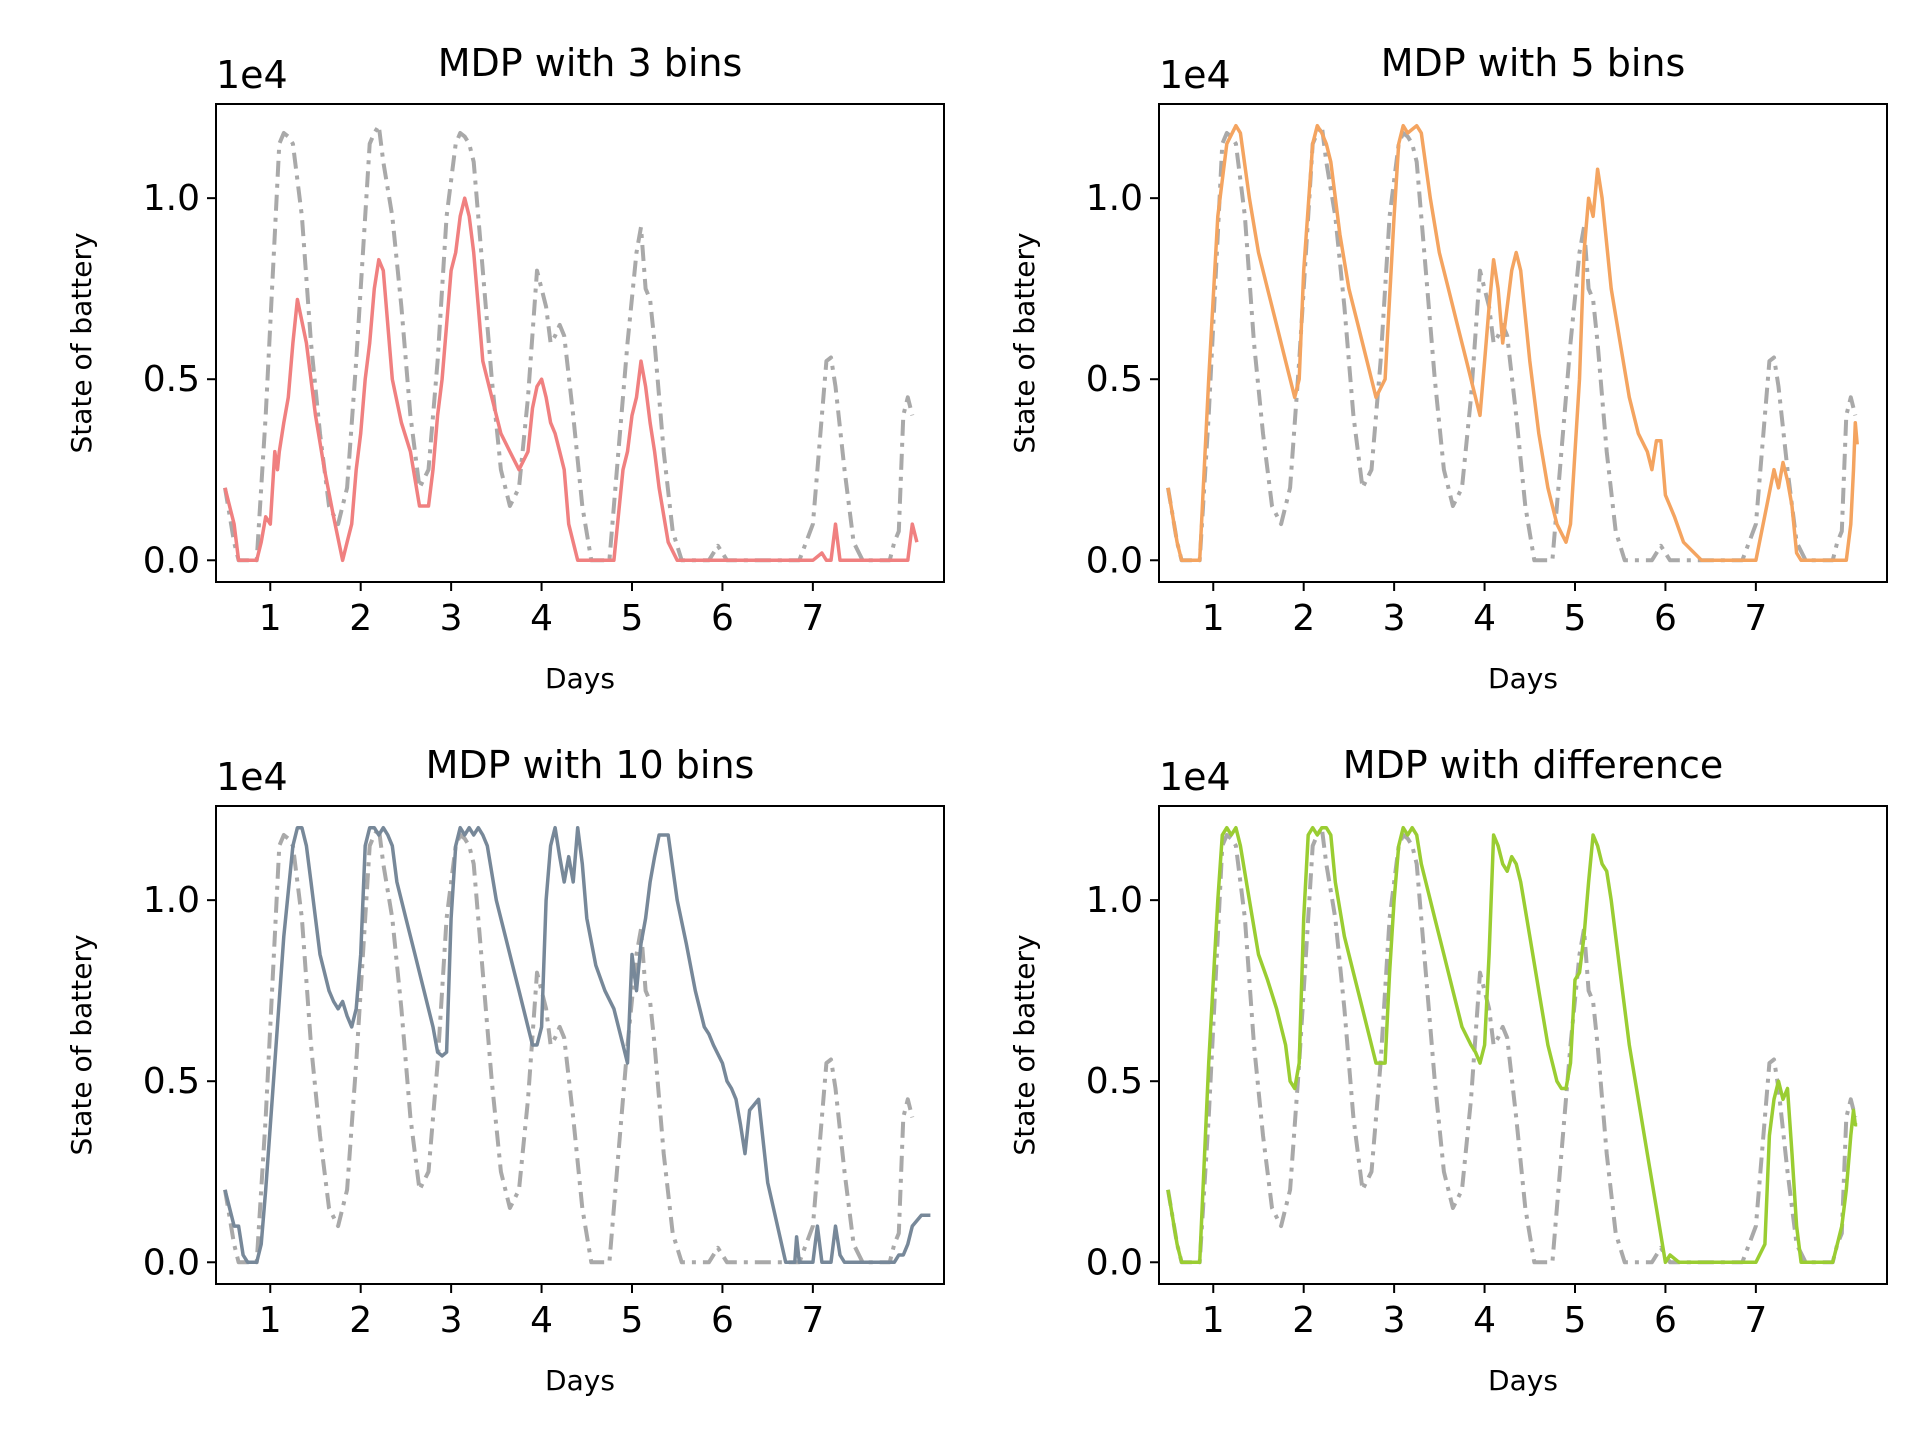 This screenshot has height=1440, width=1920. I want to click on subplot-title: MDP with 5 bins, so click(1533, 63).